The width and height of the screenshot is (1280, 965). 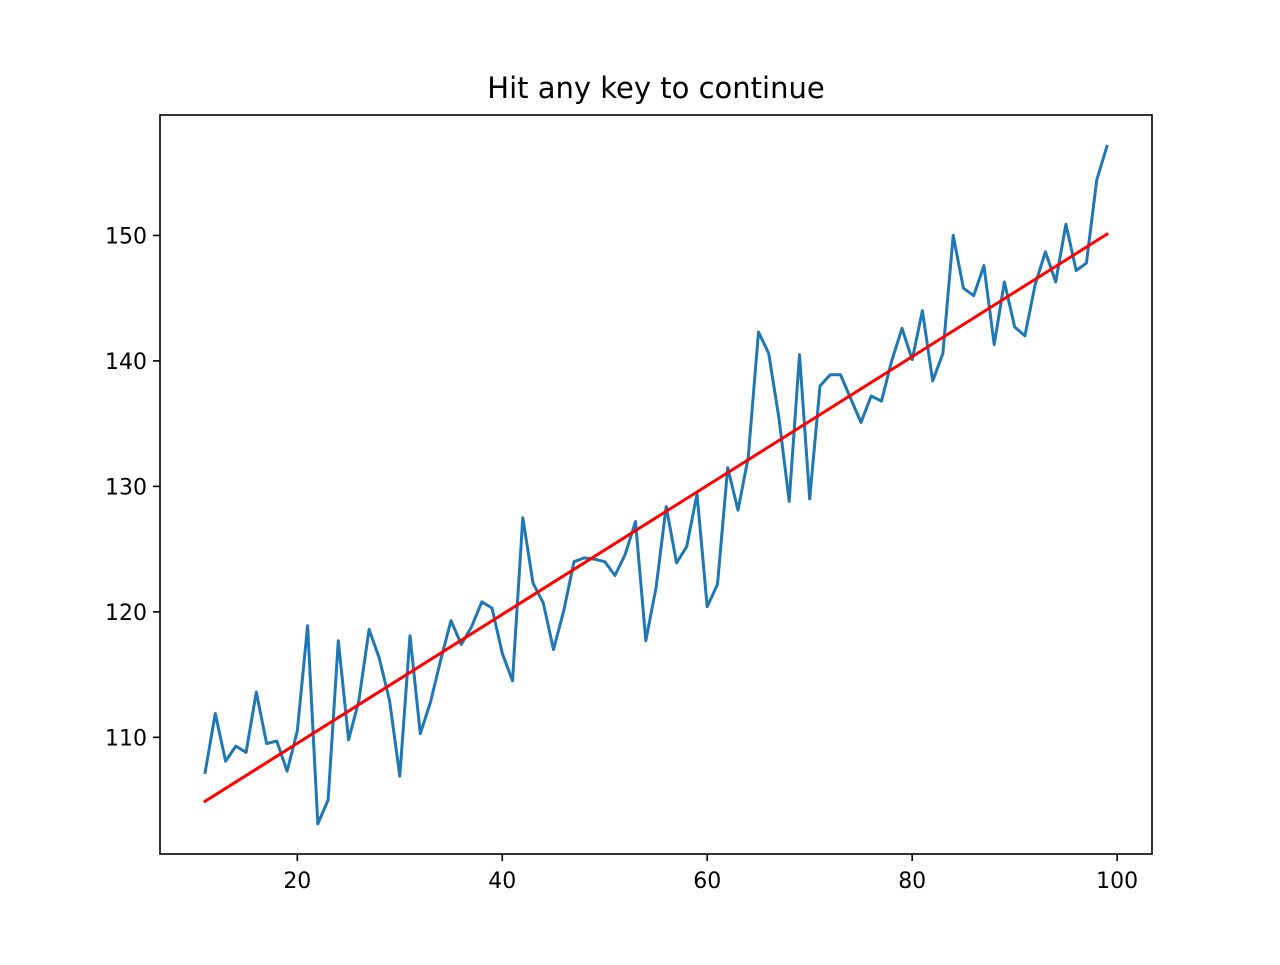 What do you see at coordinates (126, 362) in the screenshot?
I see `y-tick-label: 140` at bounding box center [126, 362].